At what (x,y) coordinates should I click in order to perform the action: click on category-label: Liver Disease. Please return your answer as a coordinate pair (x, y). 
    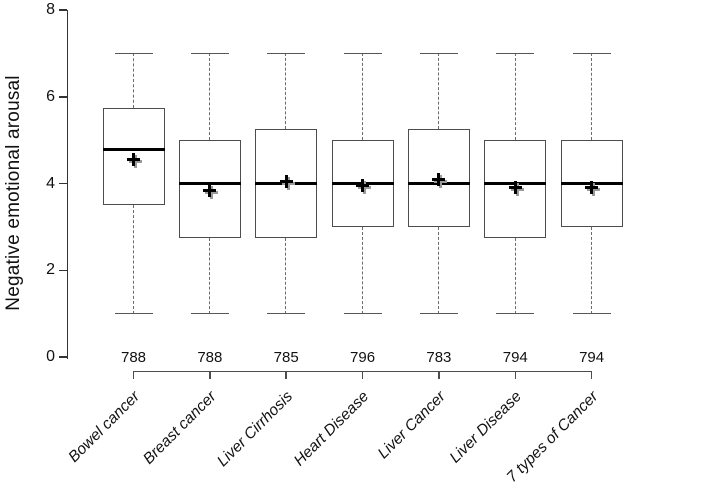
    Looking at the image, I should click on (486, 427).